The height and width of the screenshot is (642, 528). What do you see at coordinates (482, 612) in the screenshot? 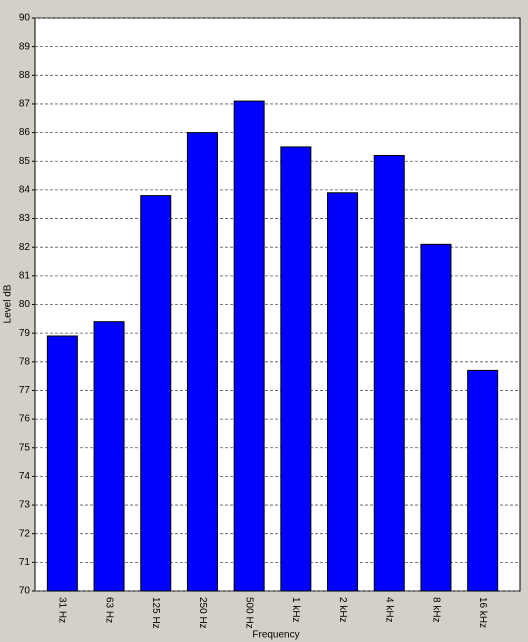
I see `x-tick-label: 16 kHz` at bounding box center [482, 612].